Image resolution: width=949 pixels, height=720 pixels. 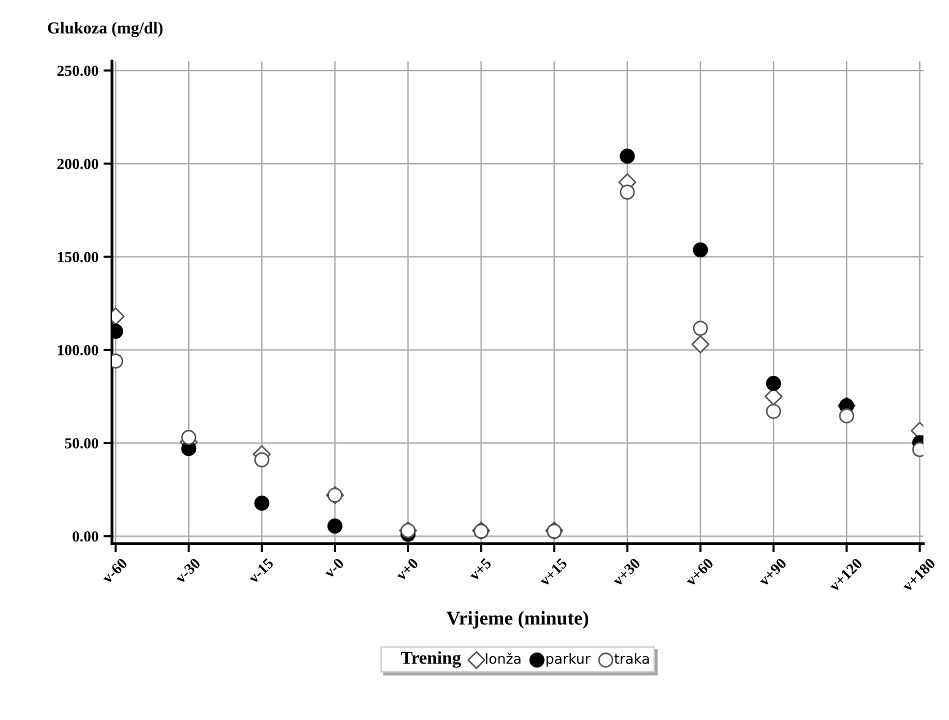 I want to click on y-tick-label: 200.00, so click(x=77, y=164).